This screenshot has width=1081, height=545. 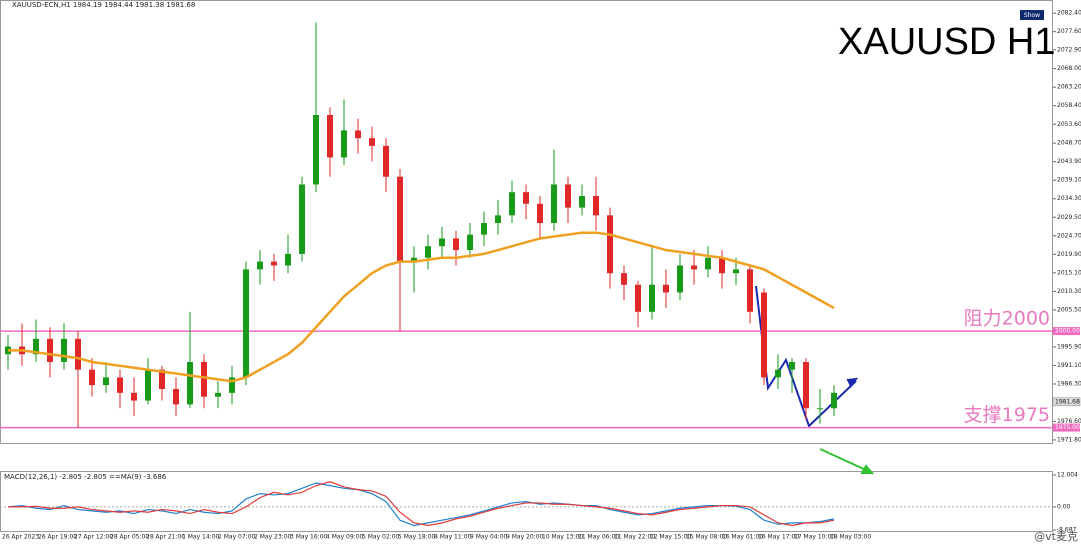 What do you see at coordinates (1069, 198) in the screenshot?
I see `y-tick-label: 2034.30` at bounding box center [1069, 198].